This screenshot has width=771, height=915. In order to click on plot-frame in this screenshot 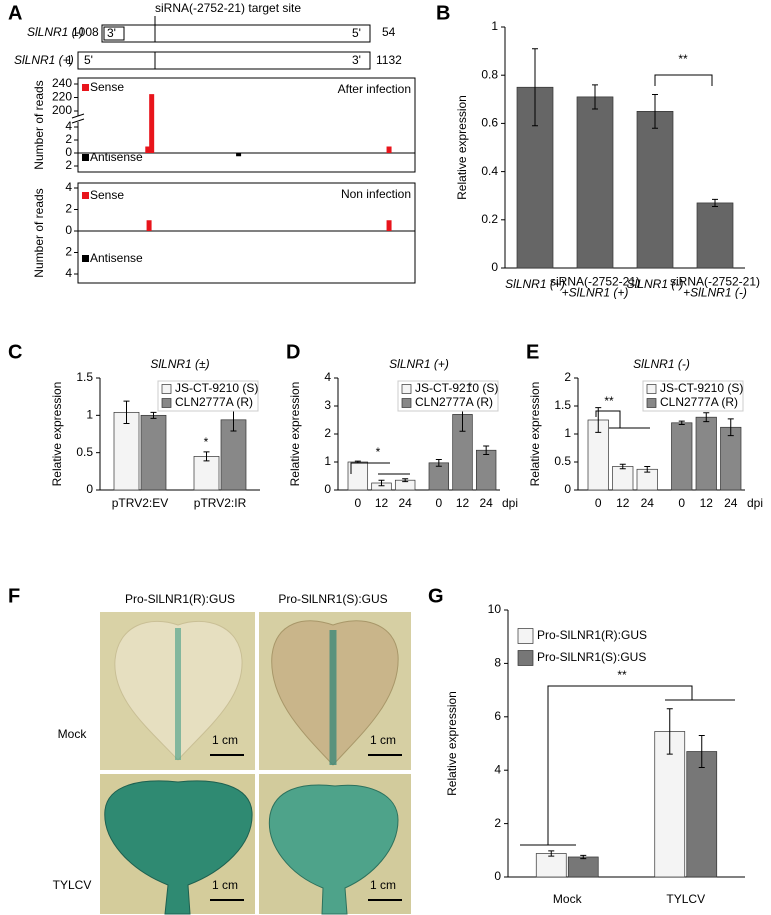, I will do `click(246, 125)`.